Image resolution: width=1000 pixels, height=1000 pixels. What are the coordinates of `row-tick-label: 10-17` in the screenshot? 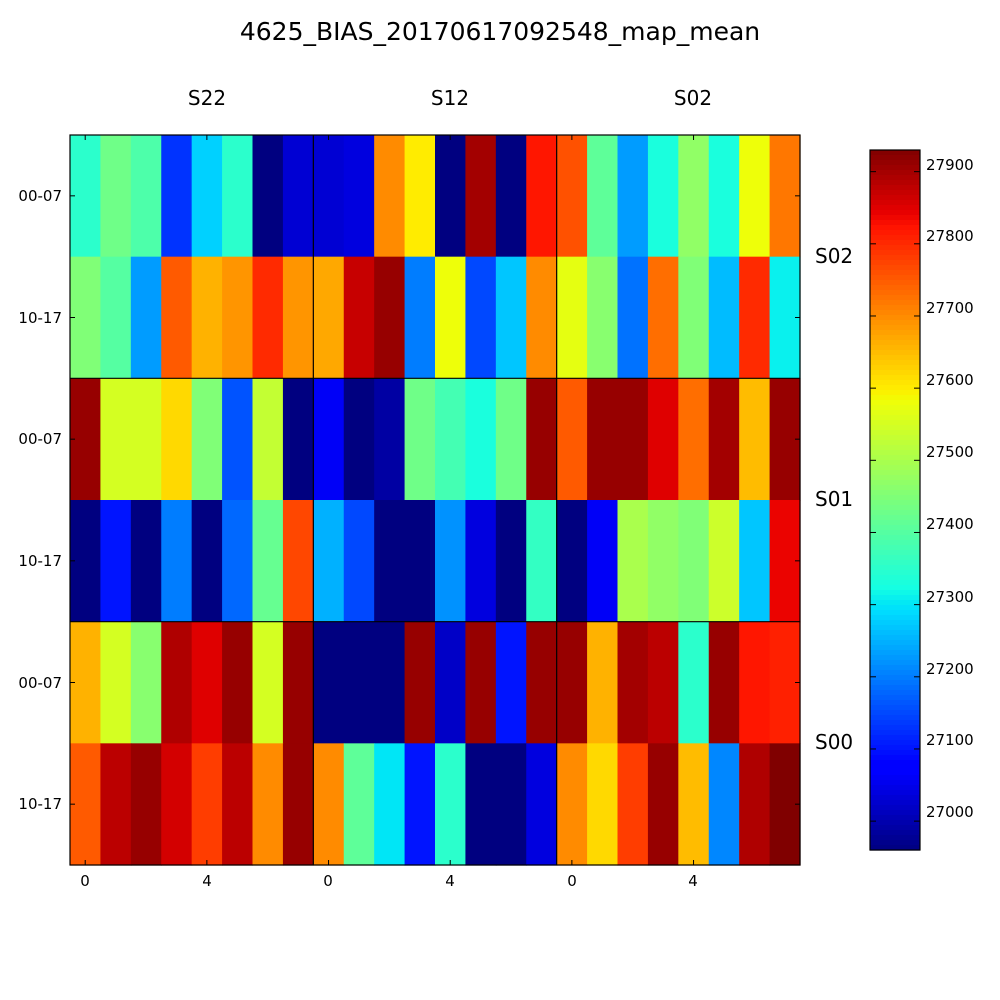 It's located at (40, 804).